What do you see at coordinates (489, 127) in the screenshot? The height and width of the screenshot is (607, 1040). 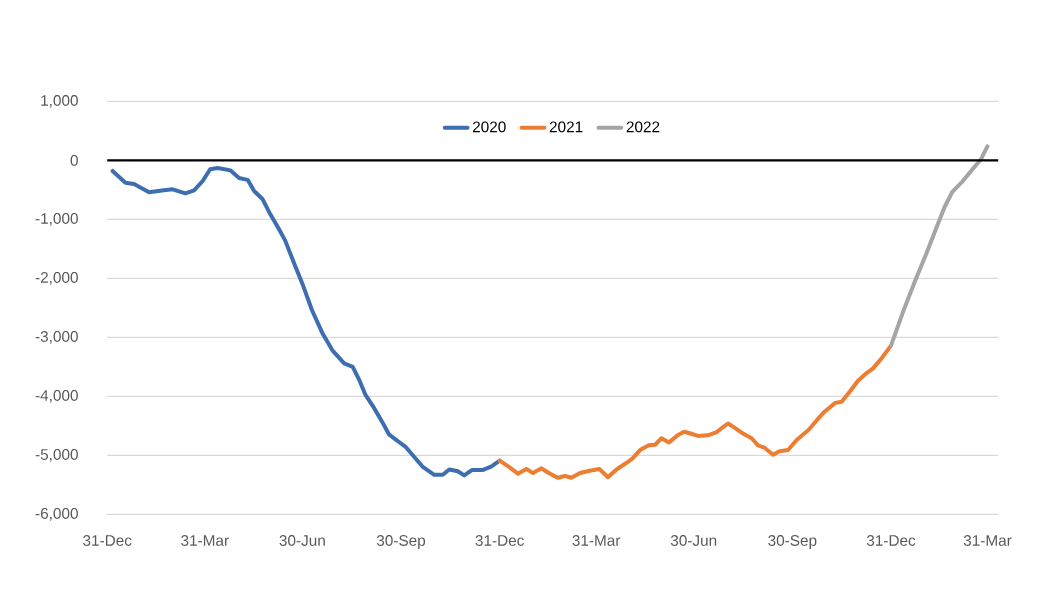 I see `legend-label: 2020` at bounding box center [489, 127].